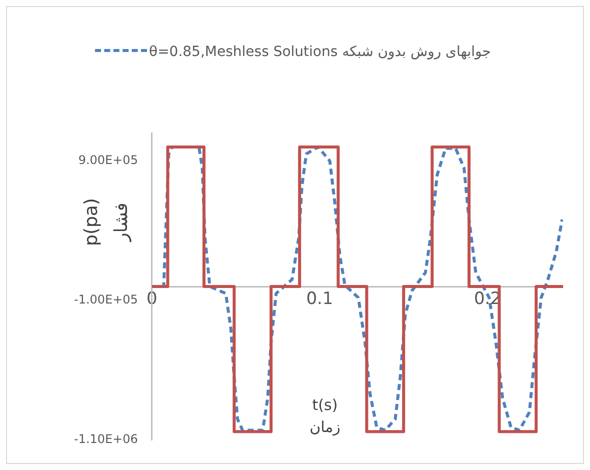 The image size is (590, 470). I want to click on y-tick-label: -1.10E+06, so click(106, 439).